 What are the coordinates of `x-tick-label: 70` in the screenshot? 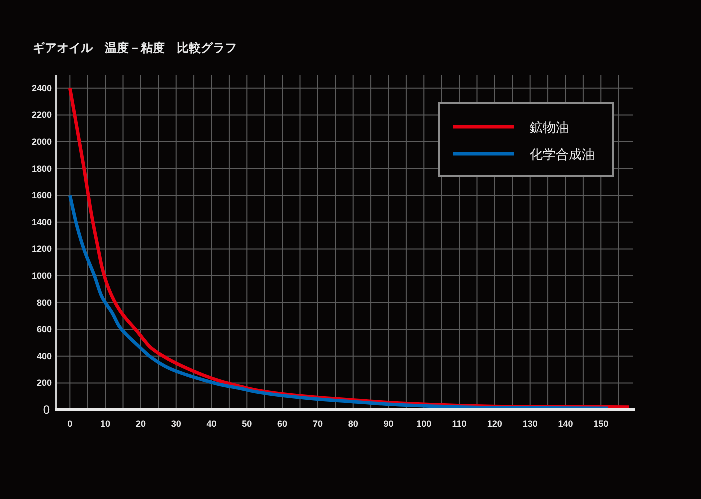 It's located at (317, 424).